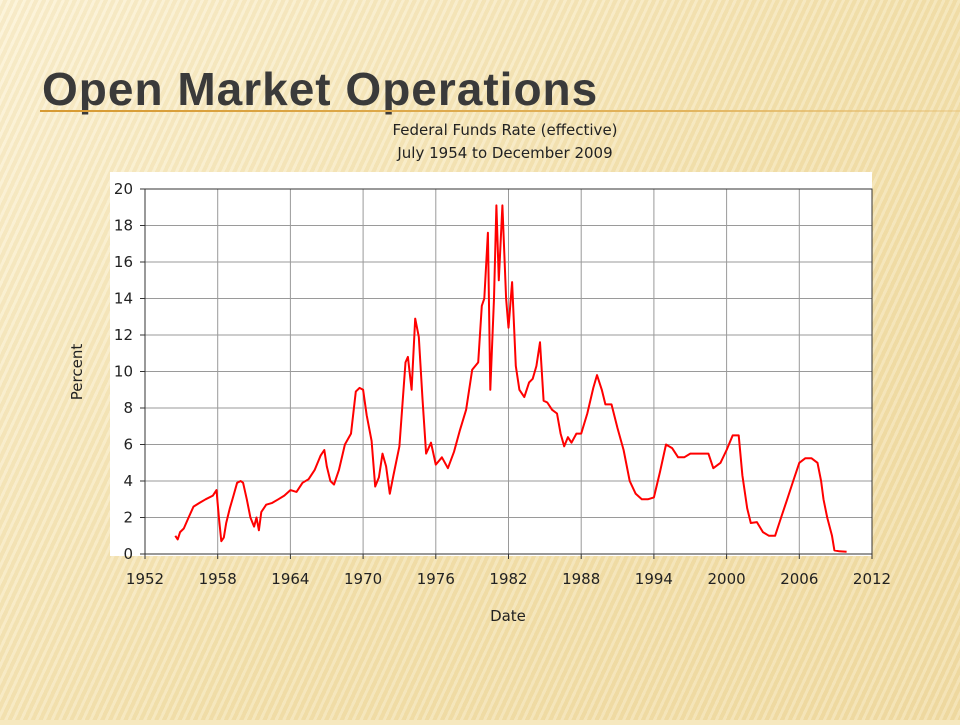 This screenshot has width=960, height=725. I want to click on y-tick-label: 16, so click(123, 262).